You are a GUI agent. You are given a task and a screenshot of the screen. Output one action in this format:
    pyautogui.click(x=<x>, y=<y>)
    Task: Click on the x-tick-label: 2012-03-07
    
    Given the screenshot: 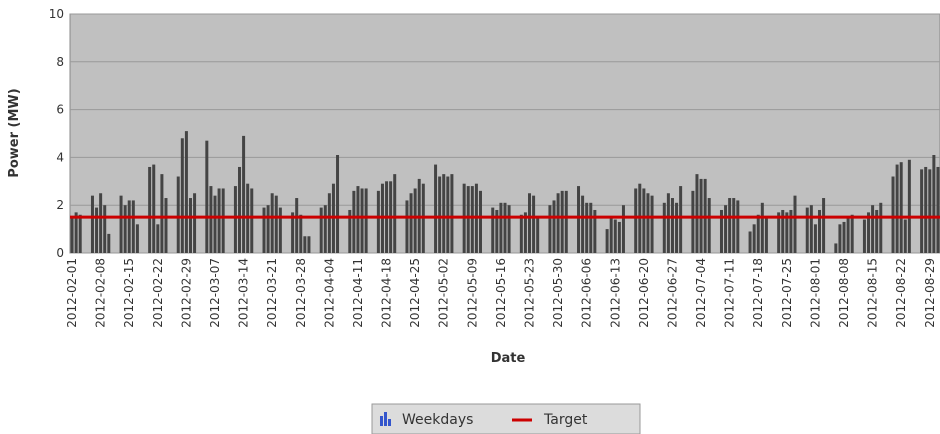 What is the action you would take?
    pyautogui.click(x=215, y=293)
    